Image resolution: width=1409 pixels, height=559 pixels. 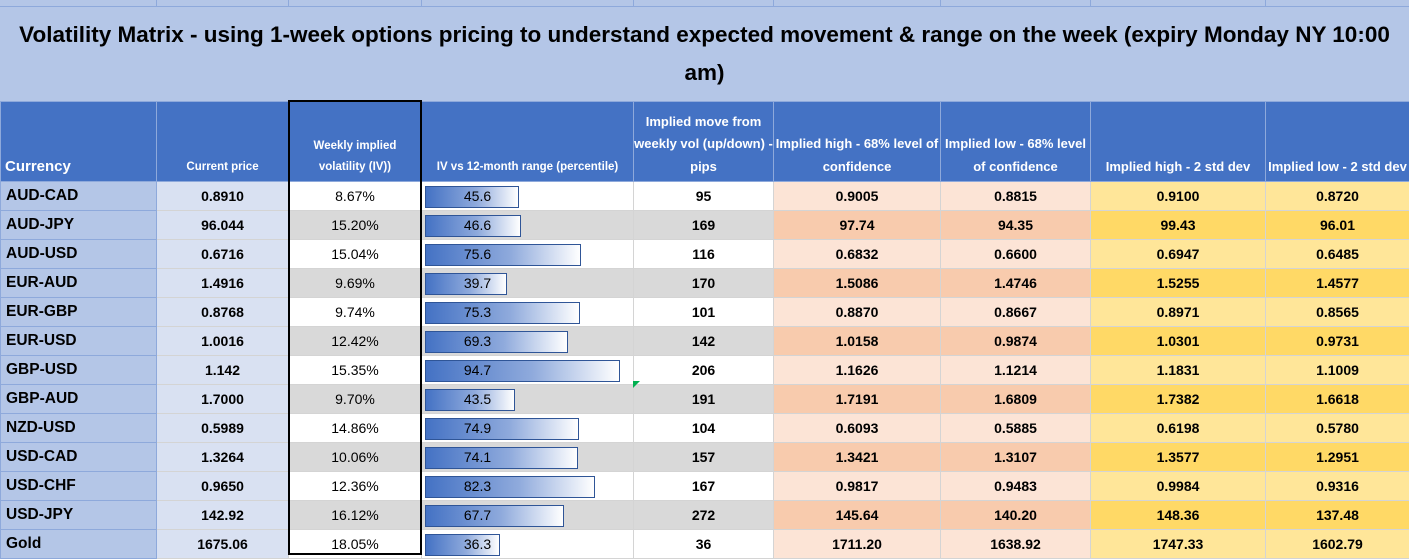 I want to click on cell-weekly-iv: 10.06%, so click(x=355, y=457).